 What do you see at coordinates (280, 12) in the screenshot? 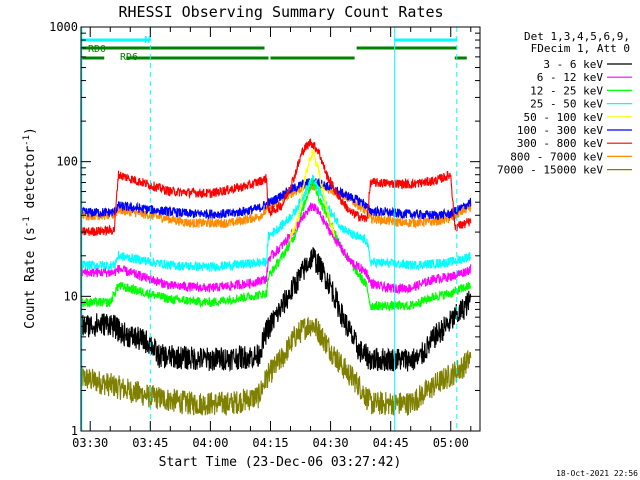
I see `chart-title: RHESSI Observing Summary Count Rates` at bounding box center [280, 12].